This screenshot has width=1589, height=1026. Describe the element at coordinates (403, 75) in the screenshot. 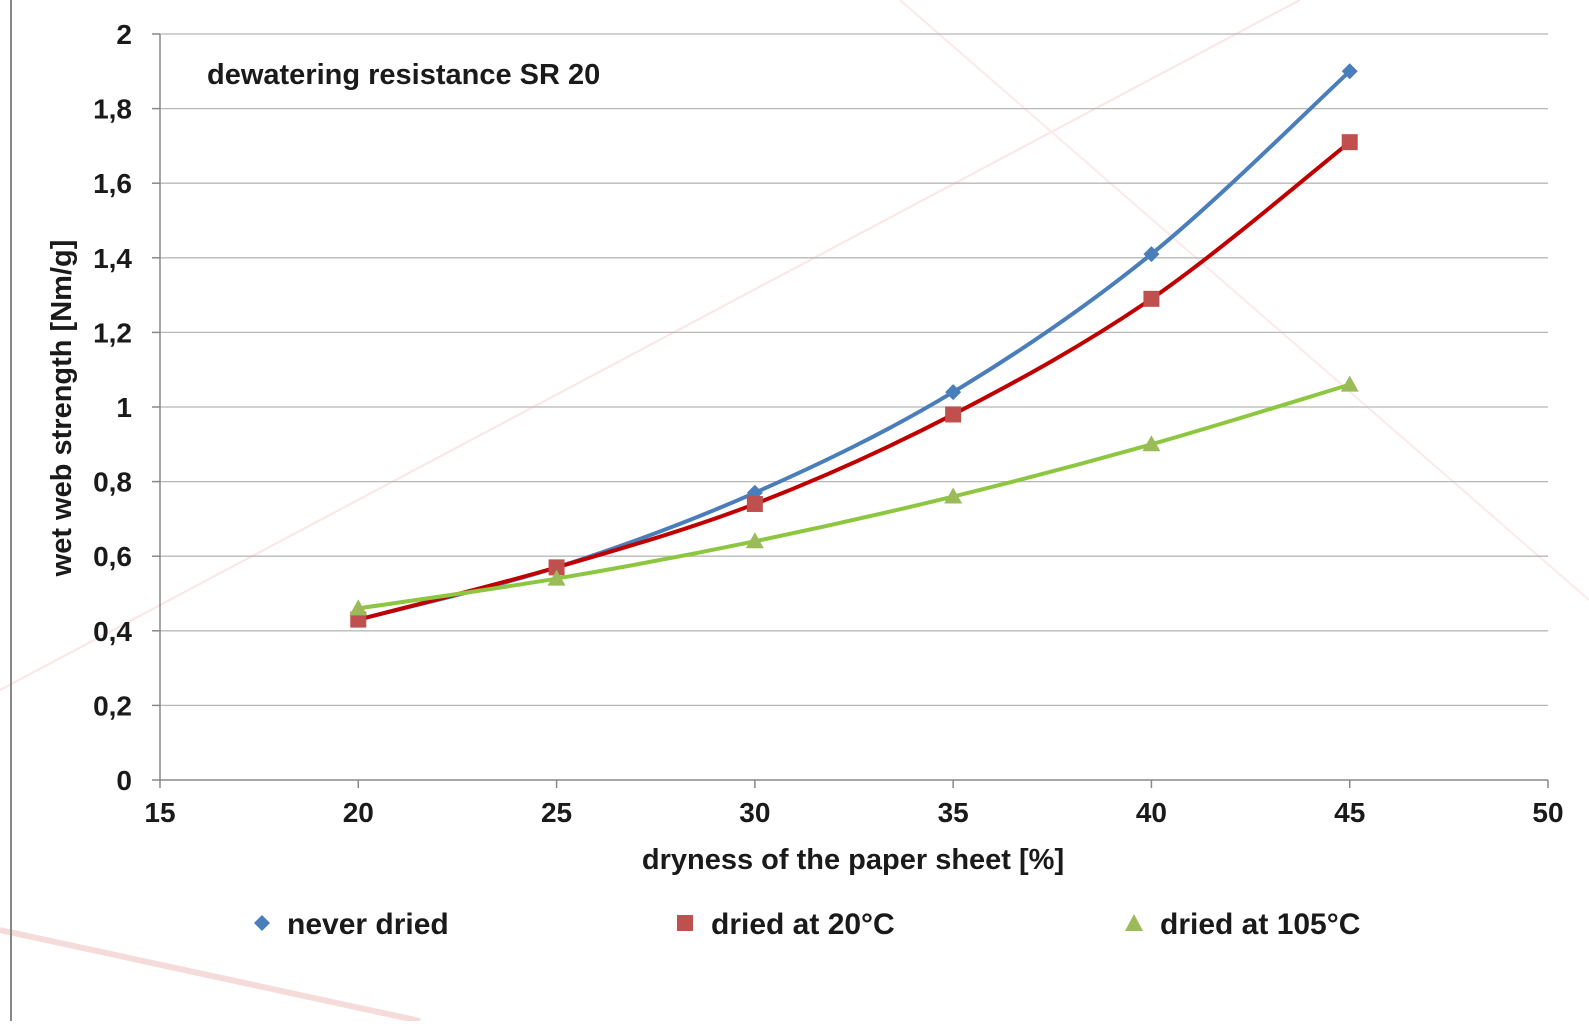

I see `chart-annotation: dewatering resistance SR 20` at that location.